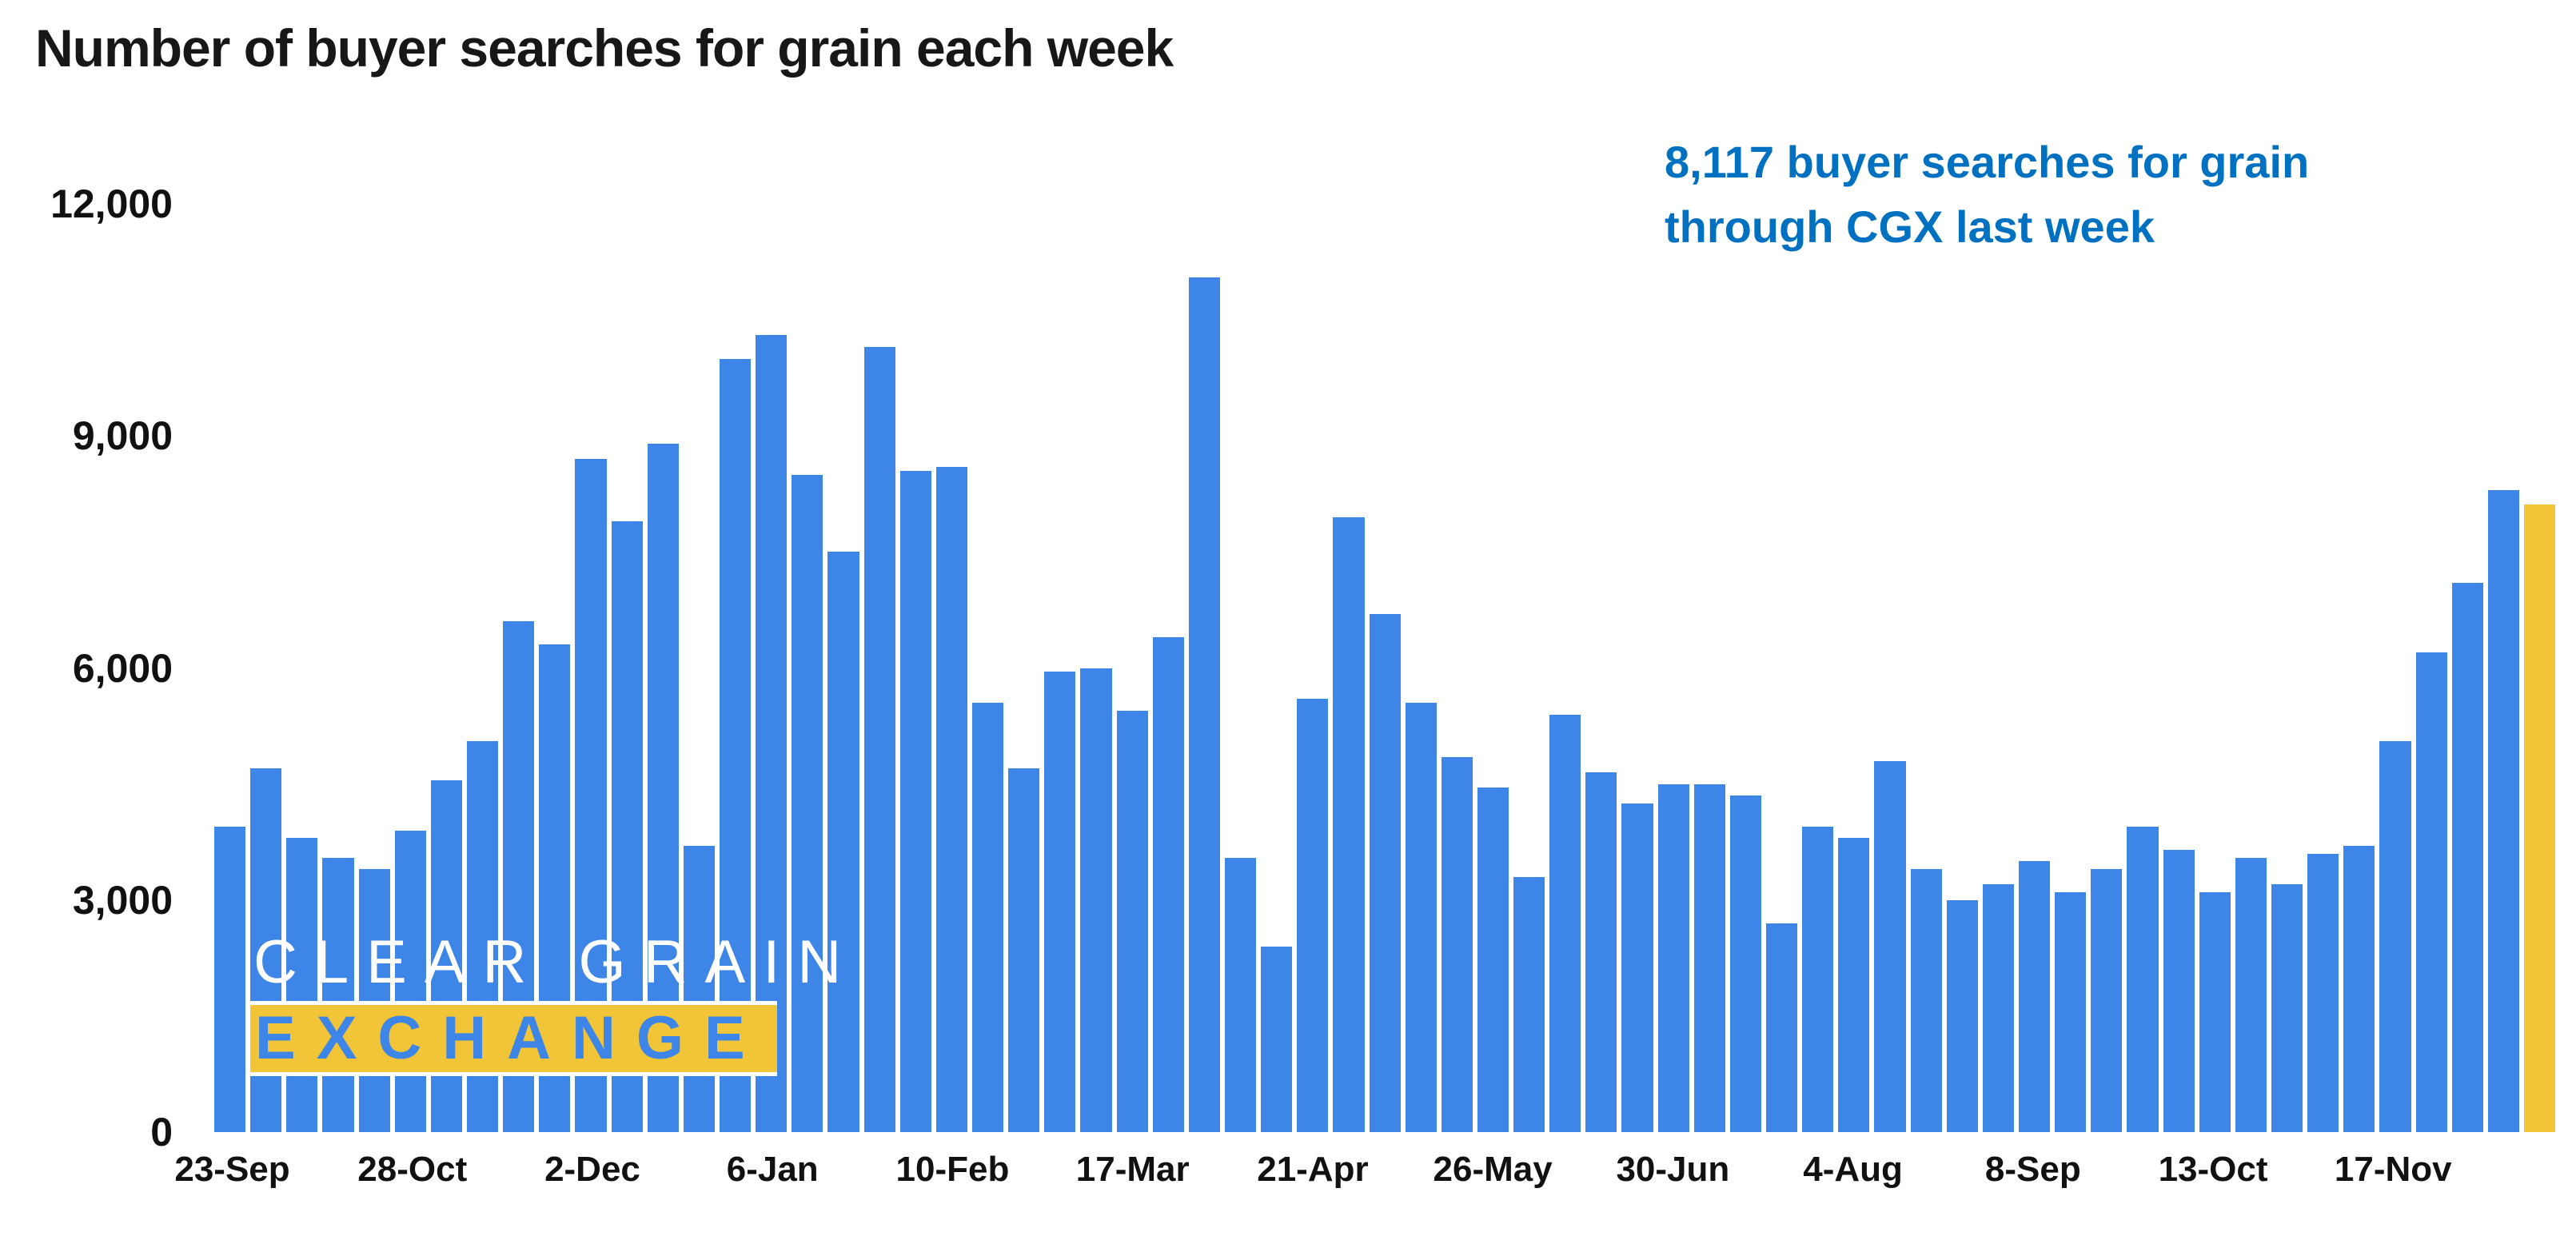  What do you see at coordinates (112, 203) in the screenshot?
I see `y-tick-label: 12,000` at bounding box center [112, 203].